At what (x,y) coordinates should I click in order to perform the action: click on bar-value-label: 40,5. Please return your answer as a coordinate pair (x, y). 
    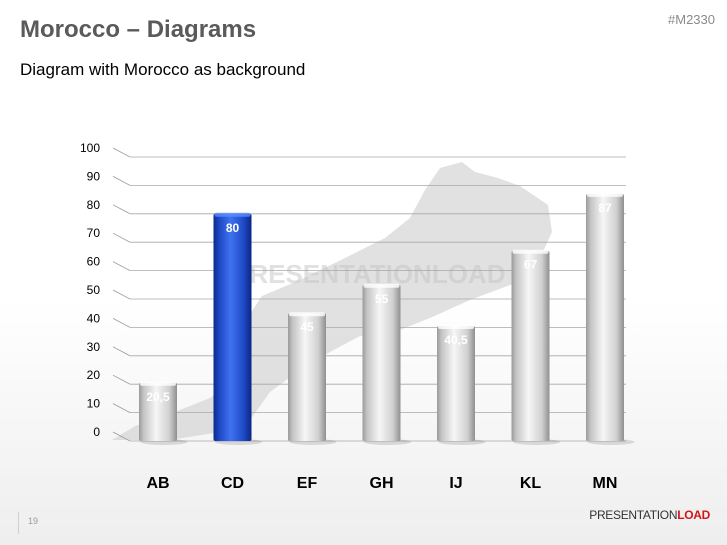
    Looking at the image, I should click on (456, 340).